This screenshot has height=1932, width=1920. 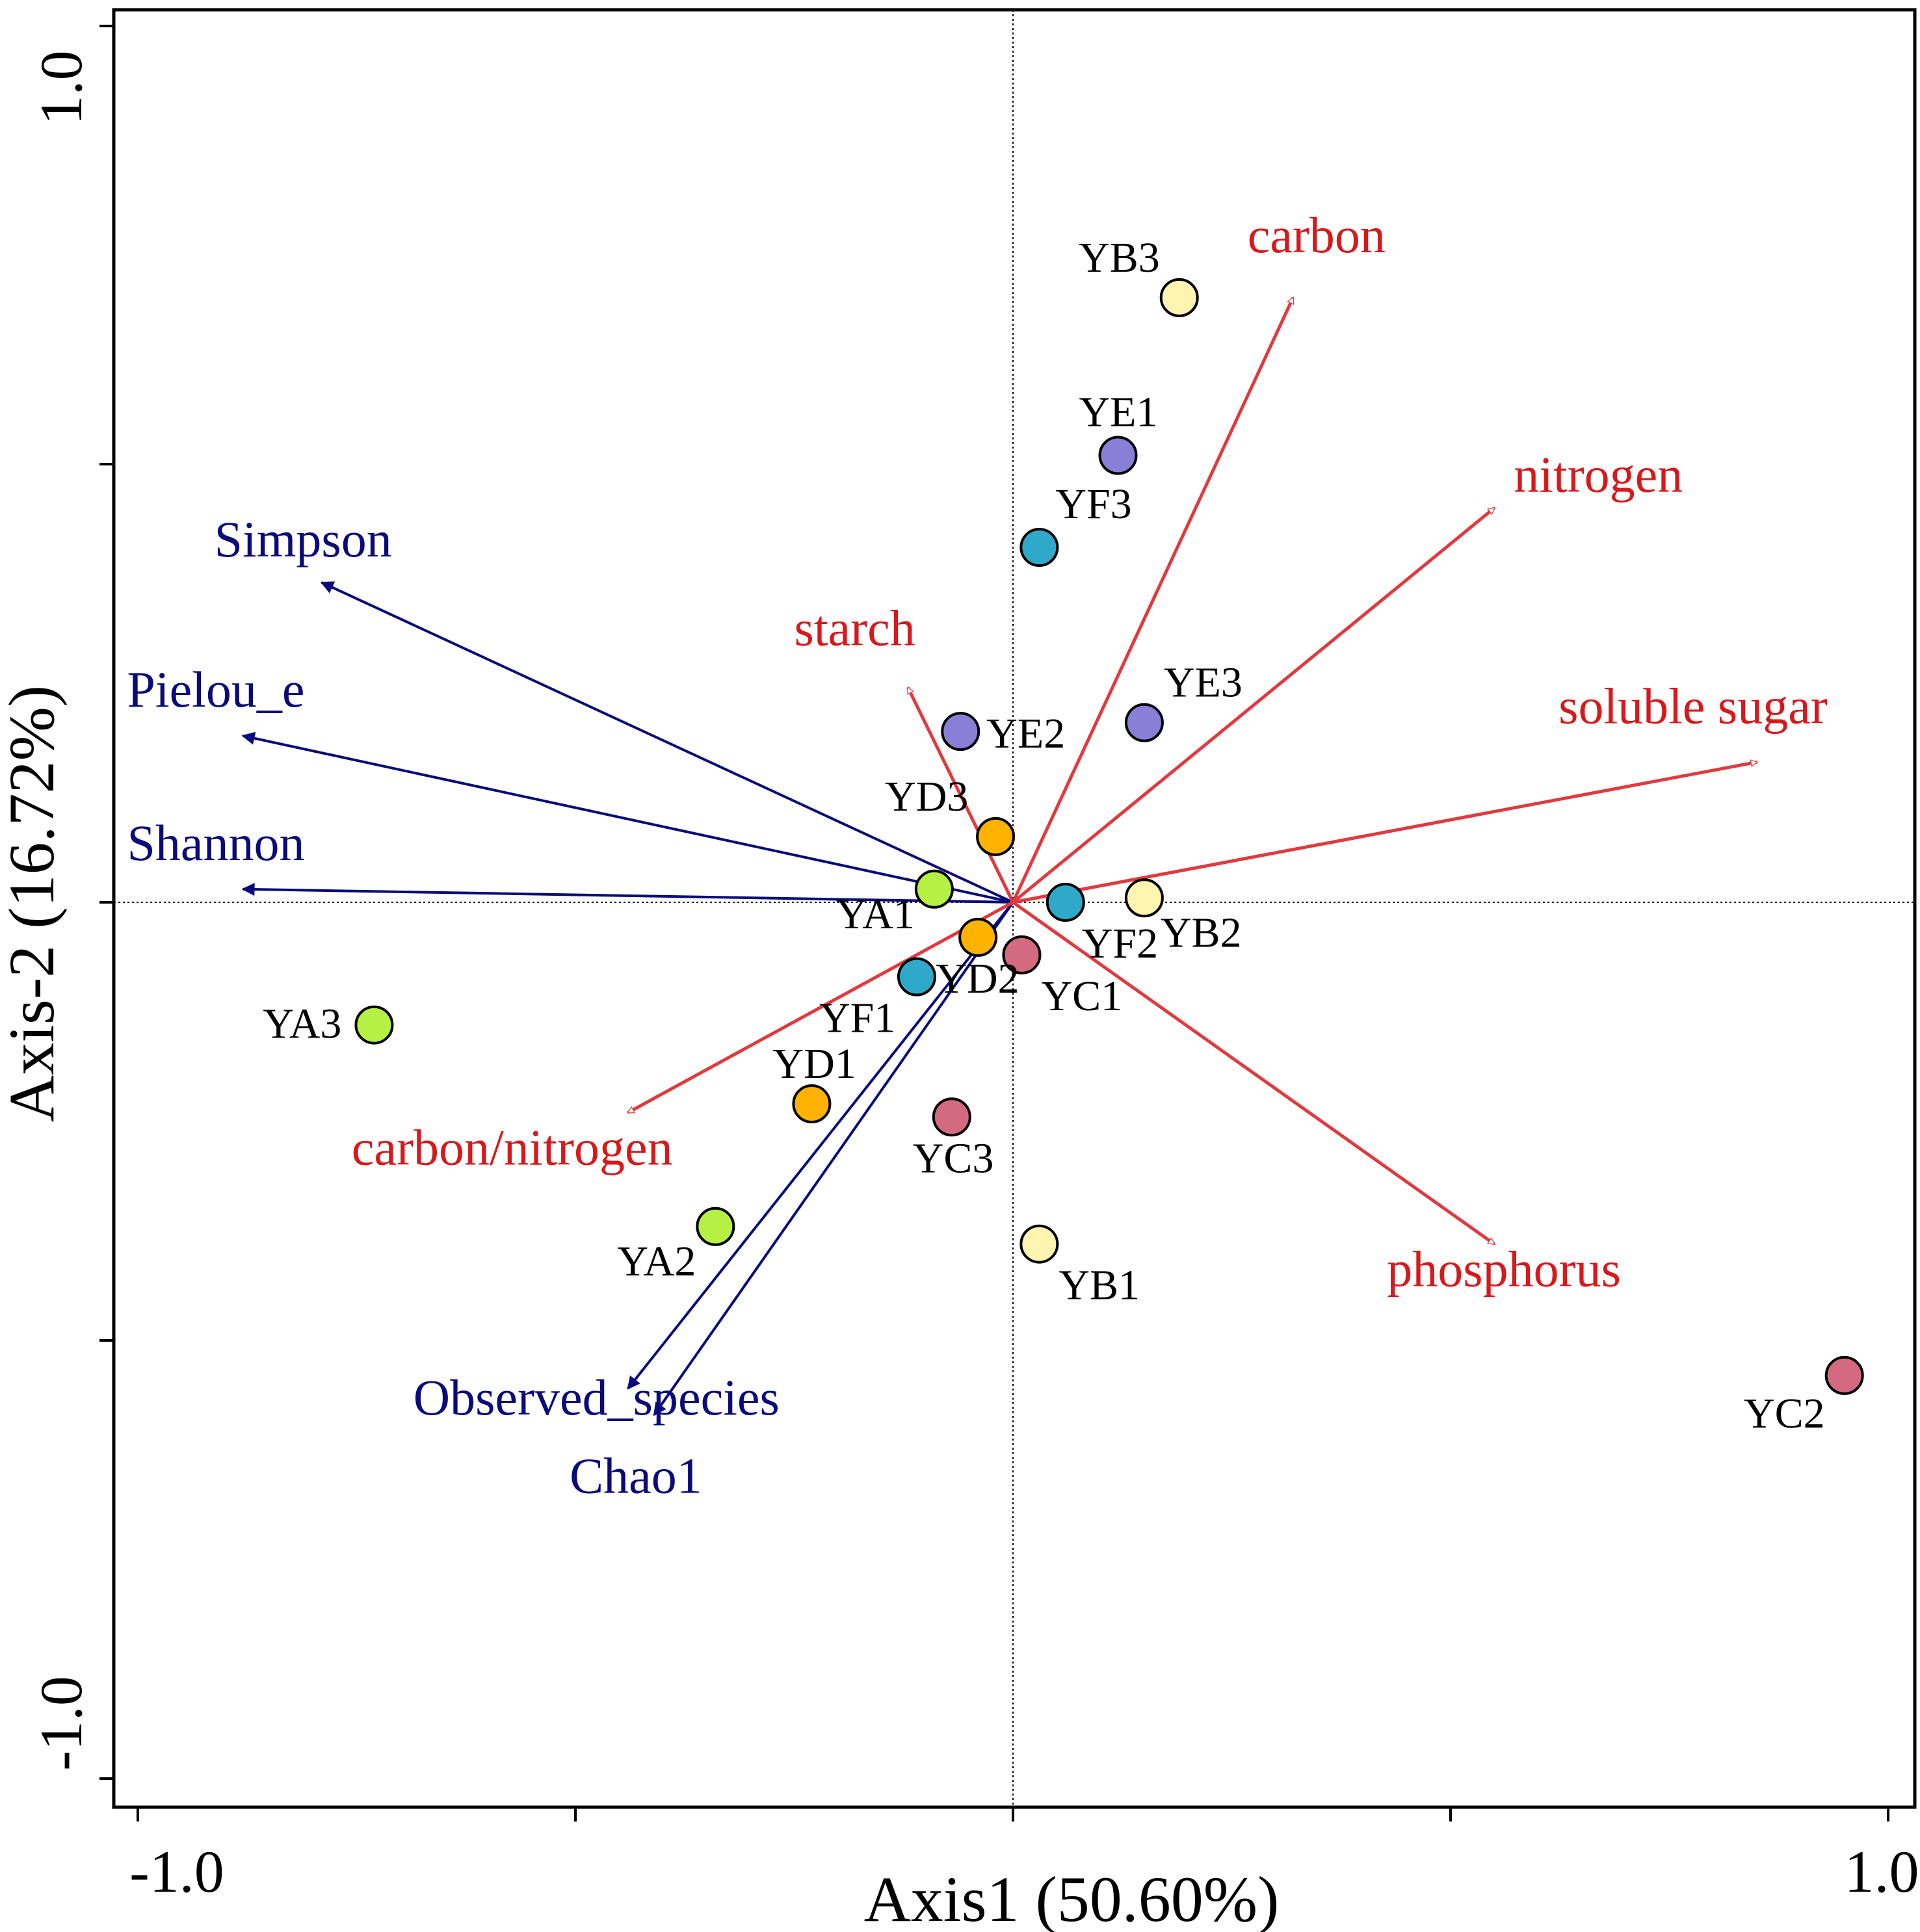 I want to click on diversity-arrow-simpson, so click(x=667, y=742).